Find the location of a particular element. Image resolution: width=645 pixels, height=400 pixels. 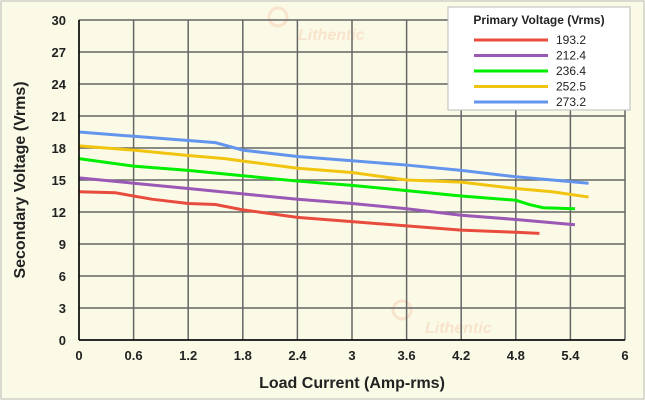

series-line-252.5 is located at coordinates (333, 171).